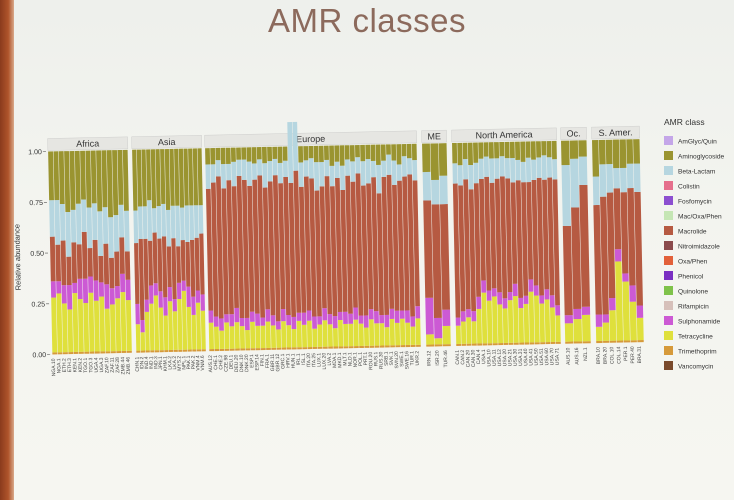 The image size is (734, 500). What do you see at coordinates (355, 360) in the screenshot?
I see `x-tick-label: NOR.1` at bounding box center [355, 360].